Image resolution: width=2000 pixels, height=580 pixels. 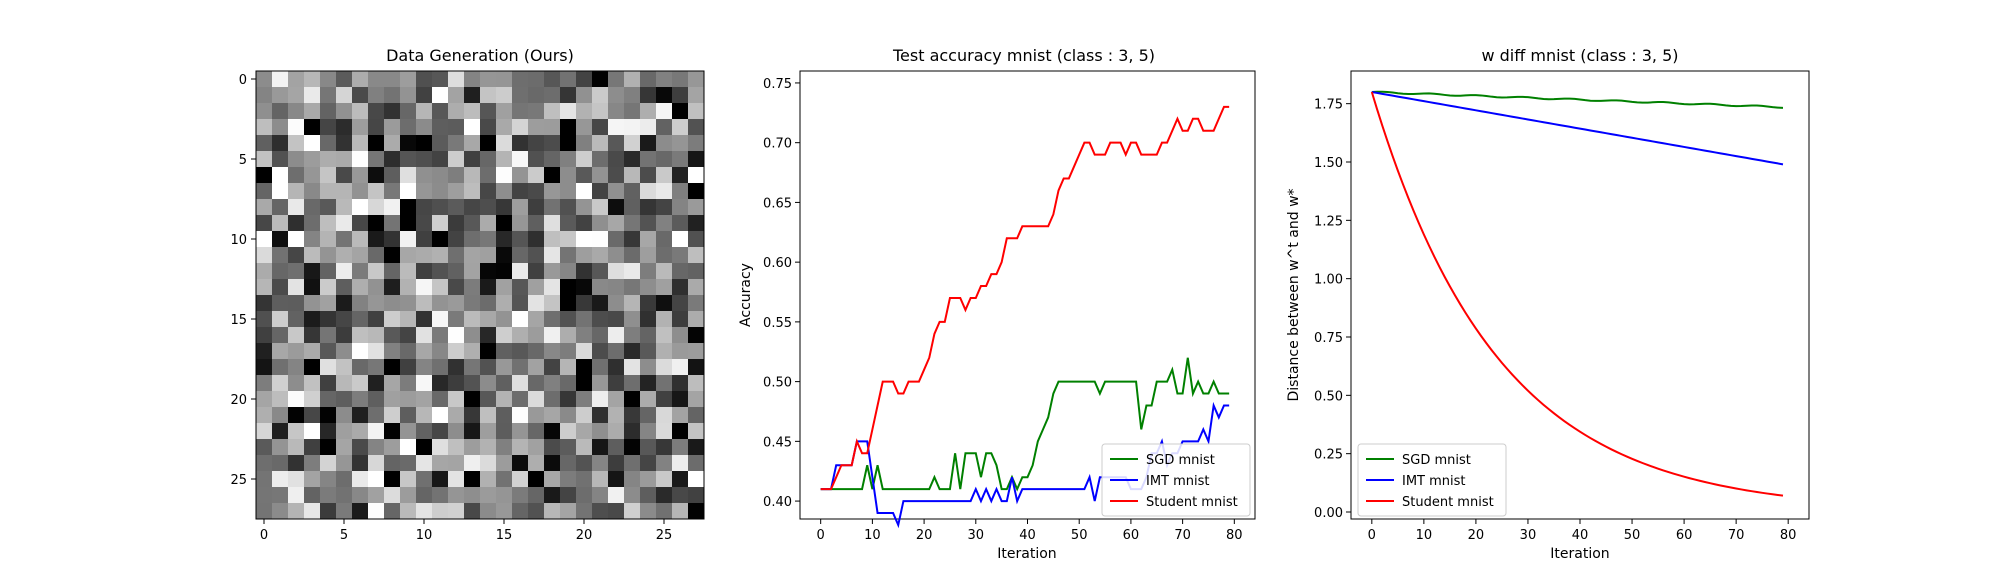 What do you see at coordinates (1079, 535) in the screenshot?
I see `xtick-label: 50` at bounding box center [1079, 535].